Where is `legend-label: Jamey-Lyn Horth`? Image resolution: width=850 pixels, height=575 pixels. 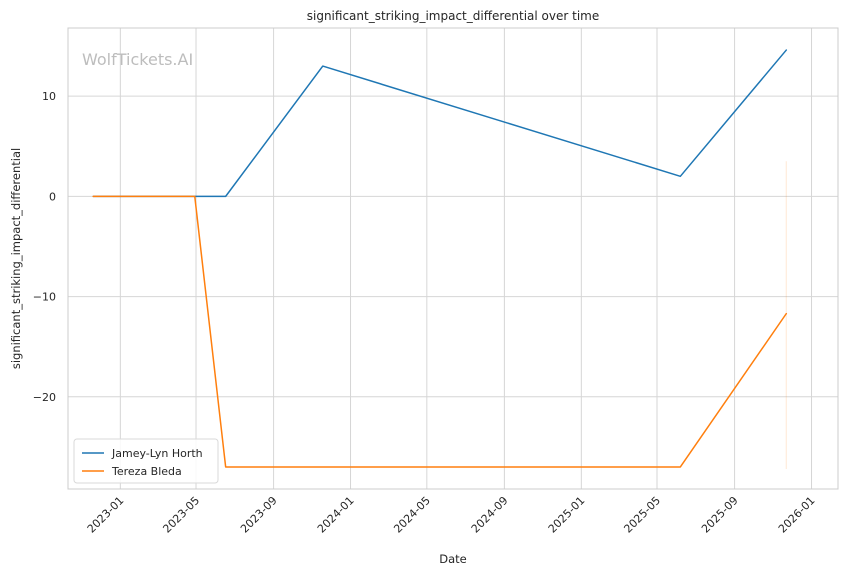 legend-label: Jamey-Lyn Horth is located at coordinates (157, 453).